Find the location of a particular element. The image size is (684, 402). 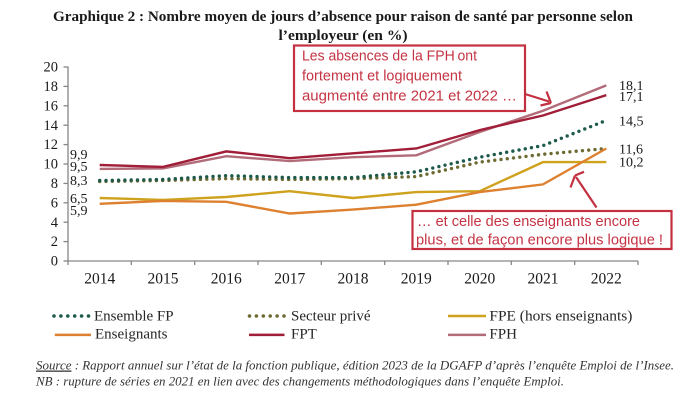

svg-text: 9,5 is located at coordinates (79, 167).